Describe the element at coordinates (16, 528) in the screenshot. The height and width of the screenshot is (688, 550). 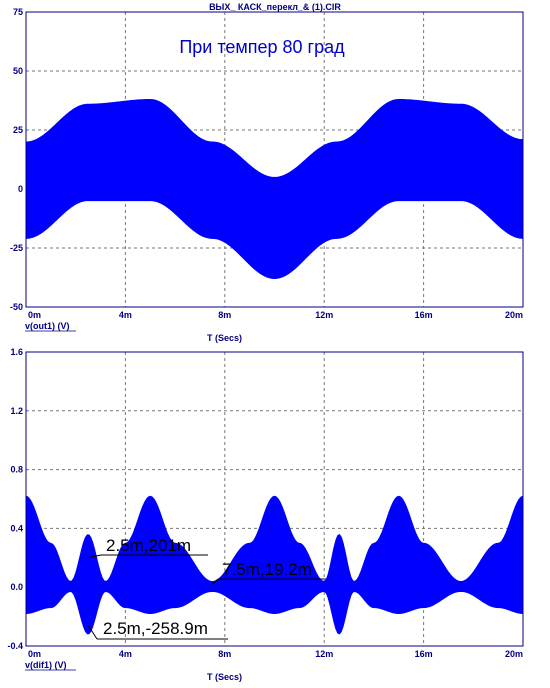
I see `y-tick-label: 0.4` at that location.